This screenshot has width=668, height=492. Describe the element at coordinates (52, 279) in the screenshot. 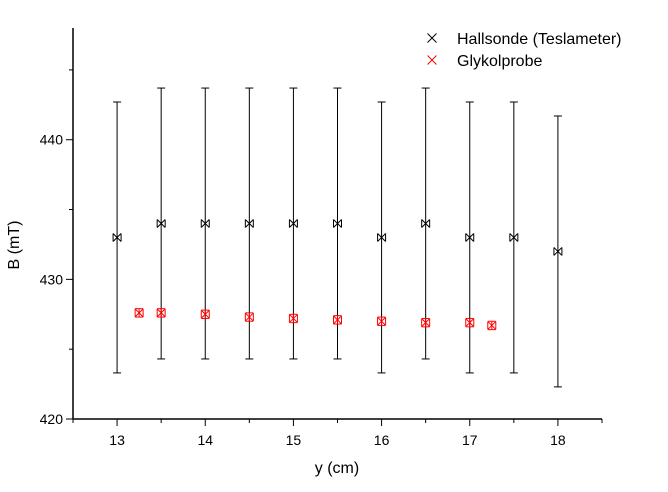

I see `y-tick-label: 430` at that location.